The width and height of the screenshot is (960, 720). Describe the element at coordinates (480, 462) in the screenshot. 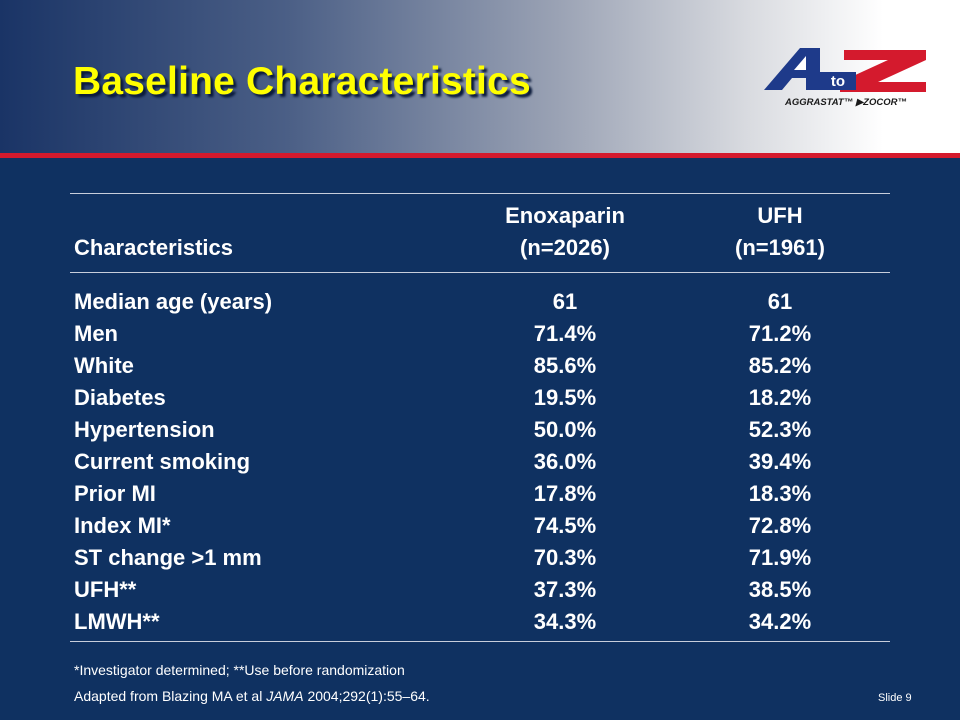

I see `table-row: Current smoking 36.0% 39.4%` at that location.